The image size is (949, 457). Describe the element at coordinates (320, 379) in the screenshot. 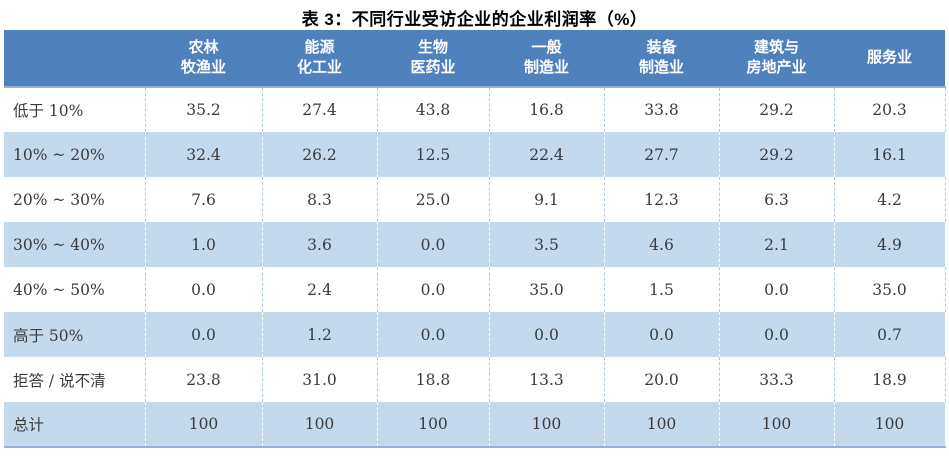

I see `table-cell: 31.0` at that location.